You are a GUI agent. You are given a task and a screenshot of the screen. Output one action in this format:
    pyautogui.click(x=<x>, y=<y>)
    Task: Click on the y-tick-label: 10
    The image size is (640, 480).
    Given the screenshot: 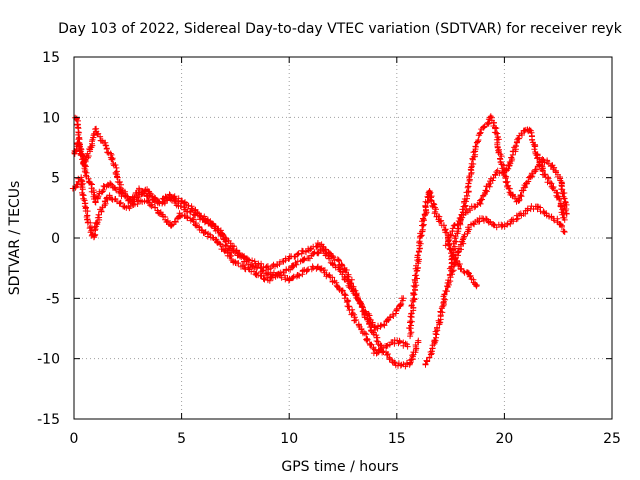 What is the action you would take?
    pyautogui.click(x=51, y=118)
    